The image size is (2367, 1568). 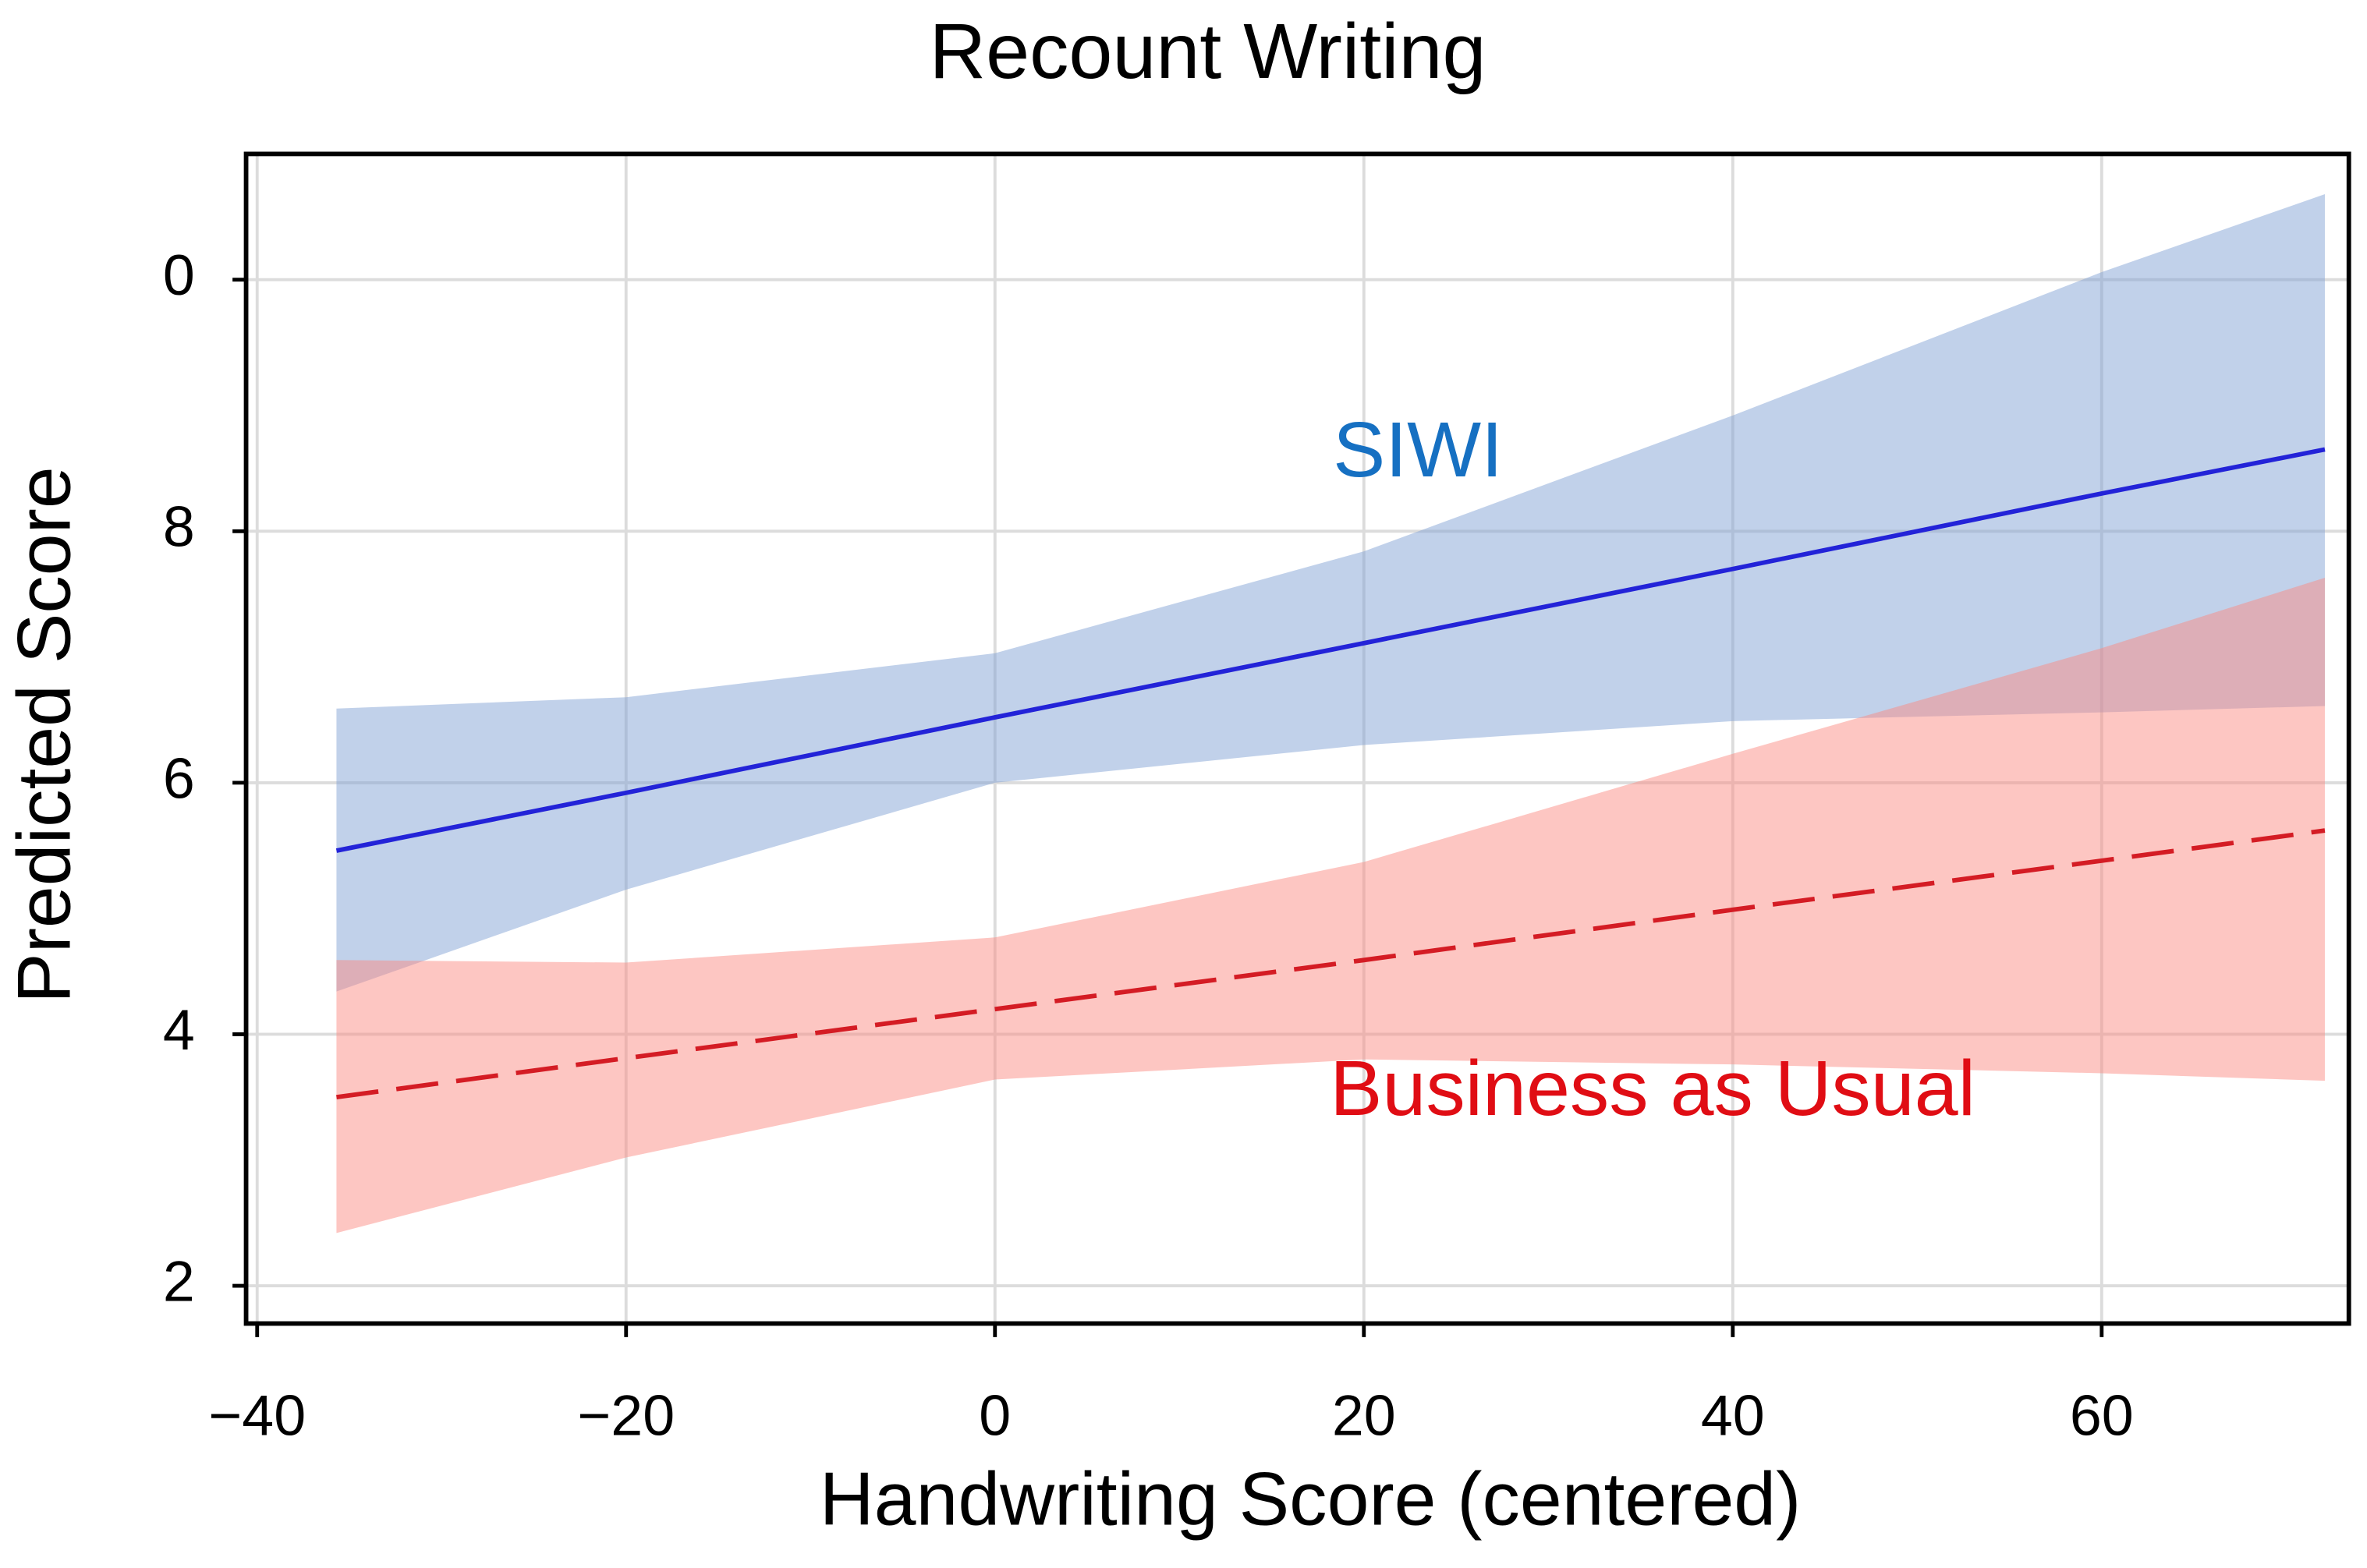 I want to click on y-tick-label: 2, so click(x=179, y=1280).